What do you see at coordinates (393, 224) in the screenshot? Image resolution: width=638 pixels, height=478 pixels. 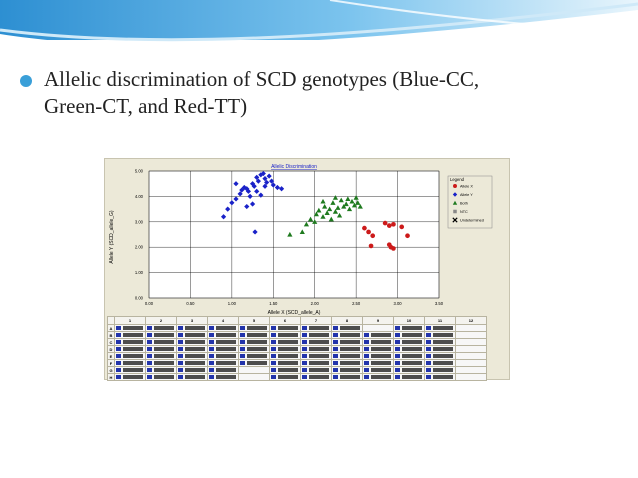 I see `data-point-circle` at bounding box center [393, 224].